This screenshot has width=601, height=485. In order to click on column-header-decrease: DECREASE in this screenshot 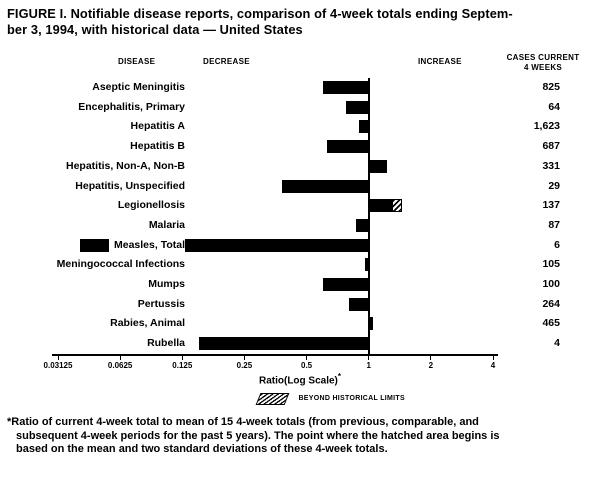, I will do `click(226, 61)`.